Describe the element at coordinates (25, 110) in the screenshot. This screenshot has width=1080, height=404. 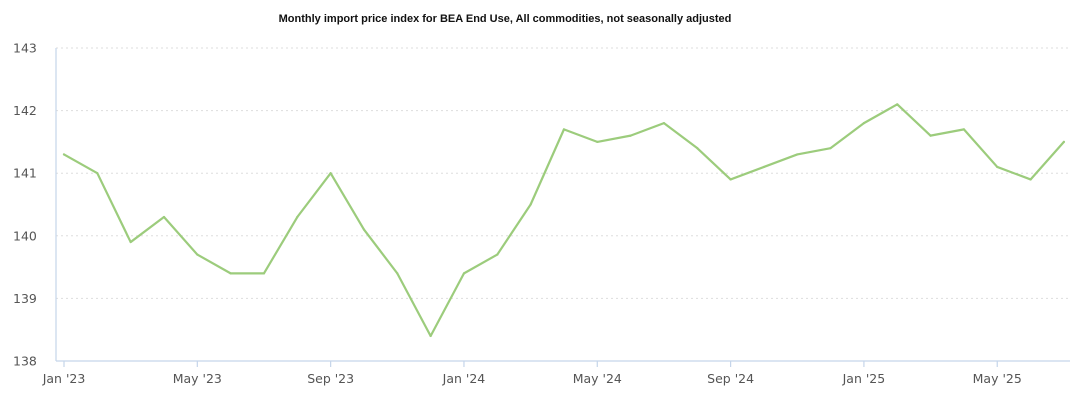
I see `y-tick-label: 142` at that location.